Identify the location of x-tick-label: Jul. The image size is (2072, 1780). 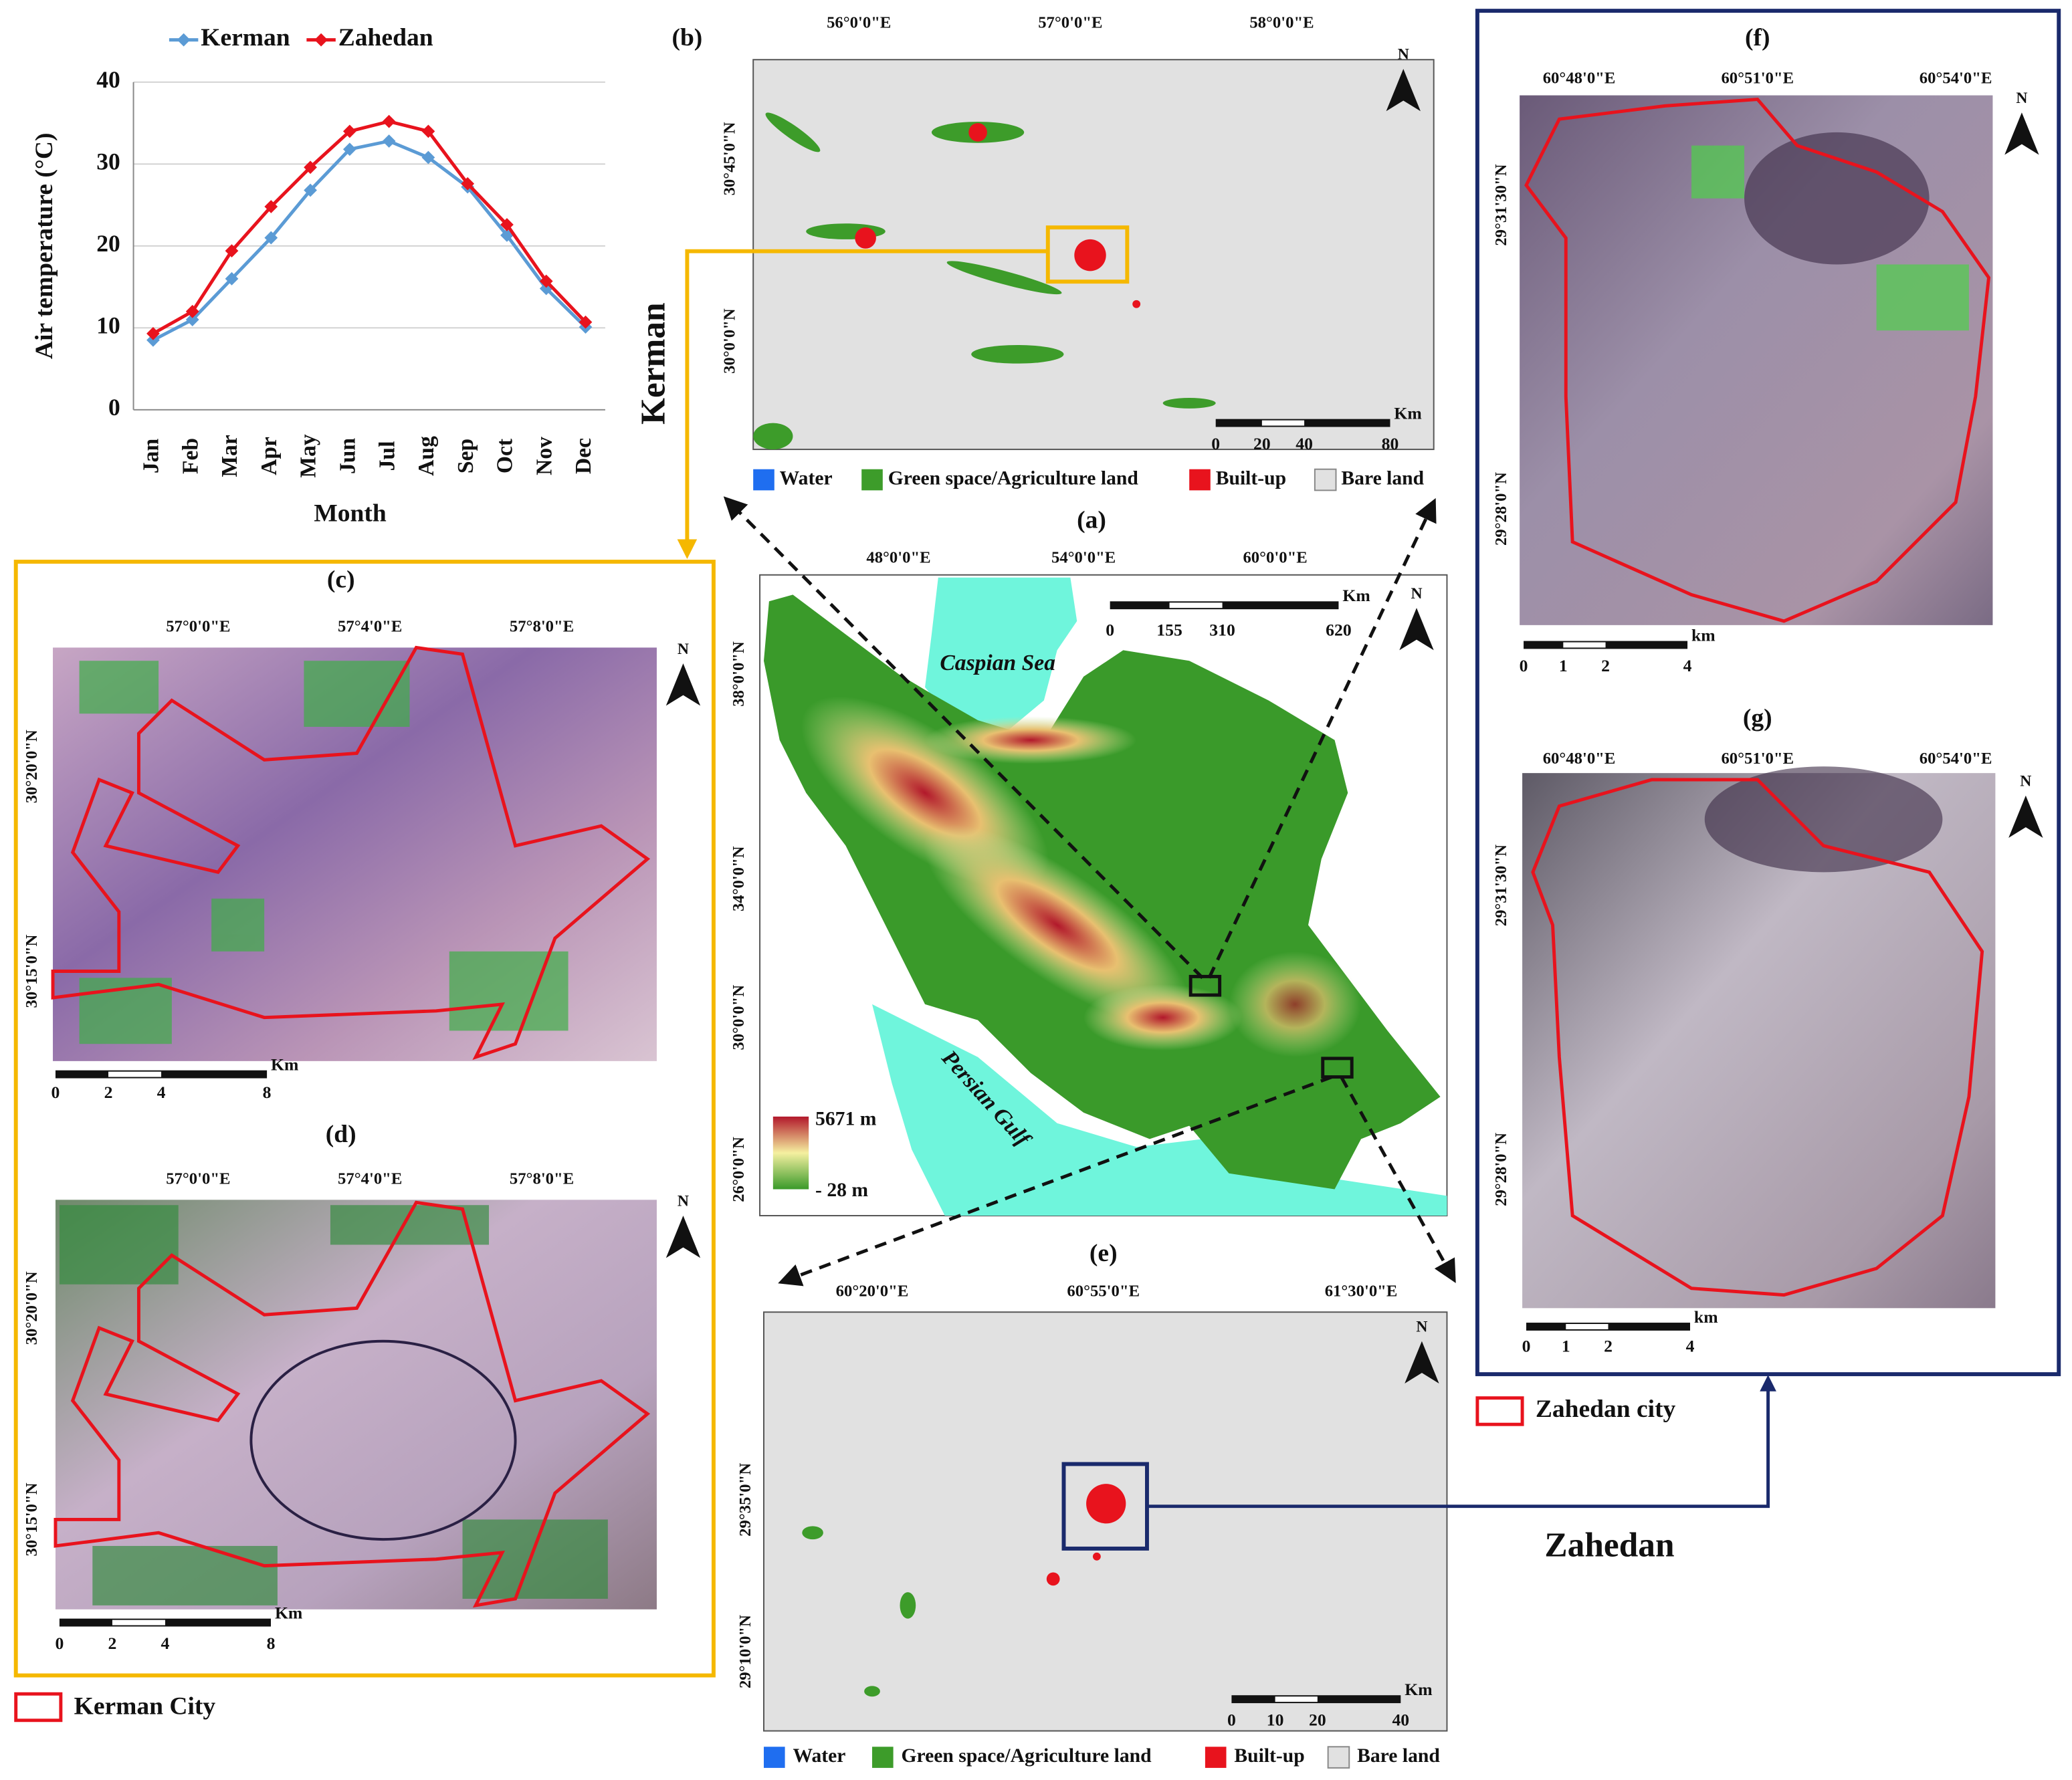
(387, 456).